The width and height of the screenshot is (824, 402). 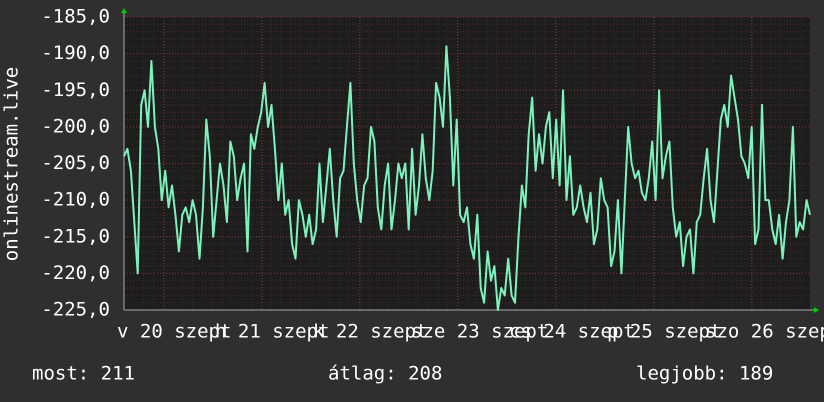 I want to click on y-tick-label: -215,0, so click(x=75, y=236).